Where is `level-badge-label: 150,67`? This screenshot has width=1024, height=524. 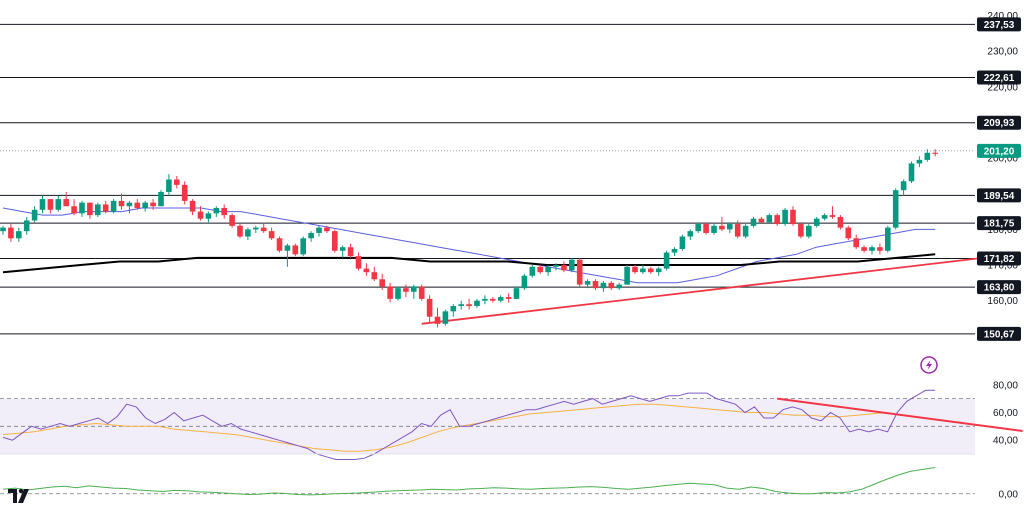 level-badge-label: 150,67 is located at coordinates (999, 334).